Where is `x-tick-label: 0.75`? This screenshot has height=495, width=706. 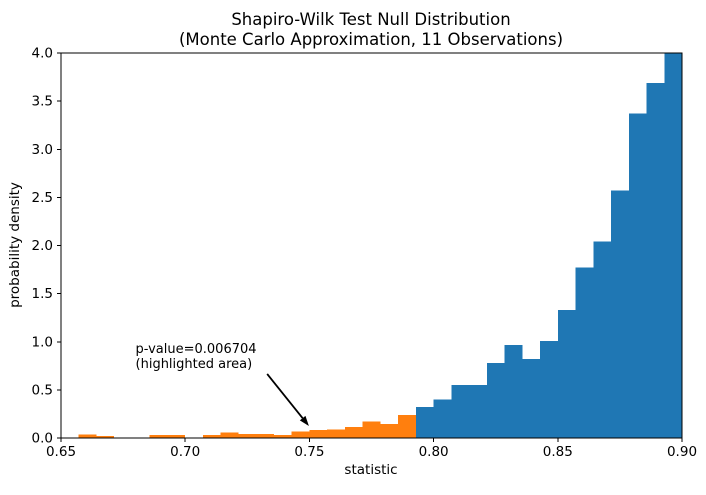 x-tick-label: 0.75 is located at coordinates (309, 452).